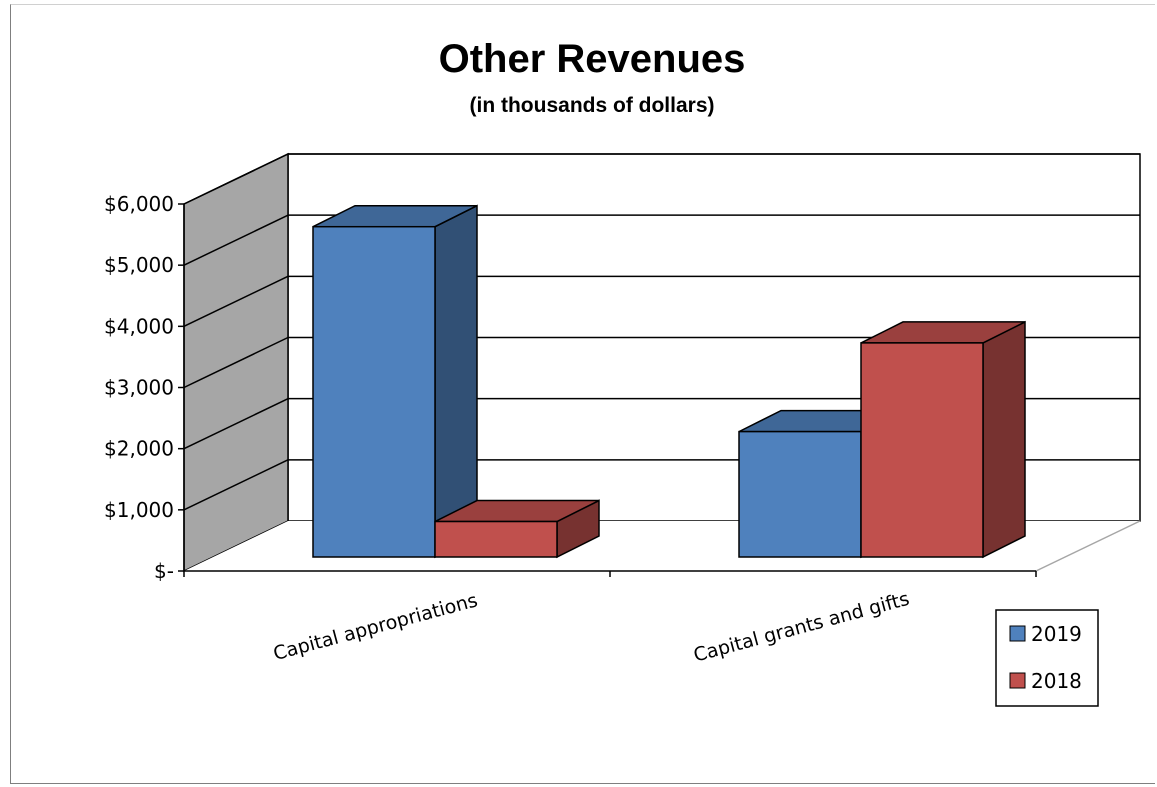  Describe the element at coordinates (139, 265) in the screenshot. I see `y-tick-label: $5,000` at that location.